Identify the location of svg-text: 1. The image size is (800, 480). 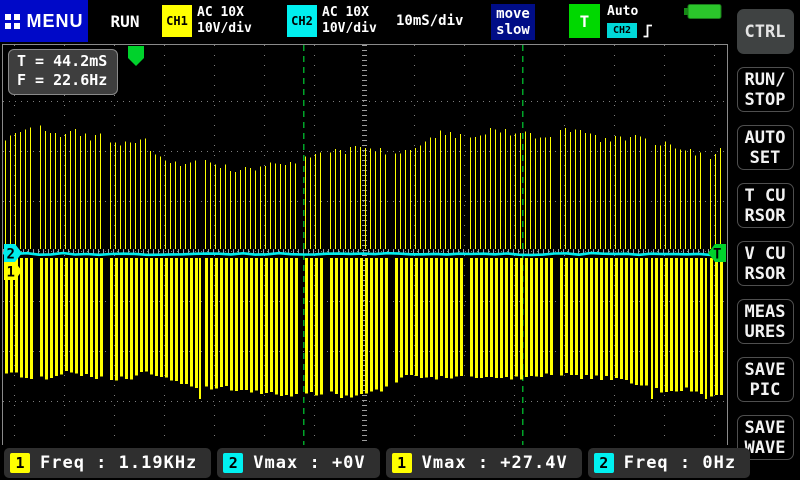
(11, 273).